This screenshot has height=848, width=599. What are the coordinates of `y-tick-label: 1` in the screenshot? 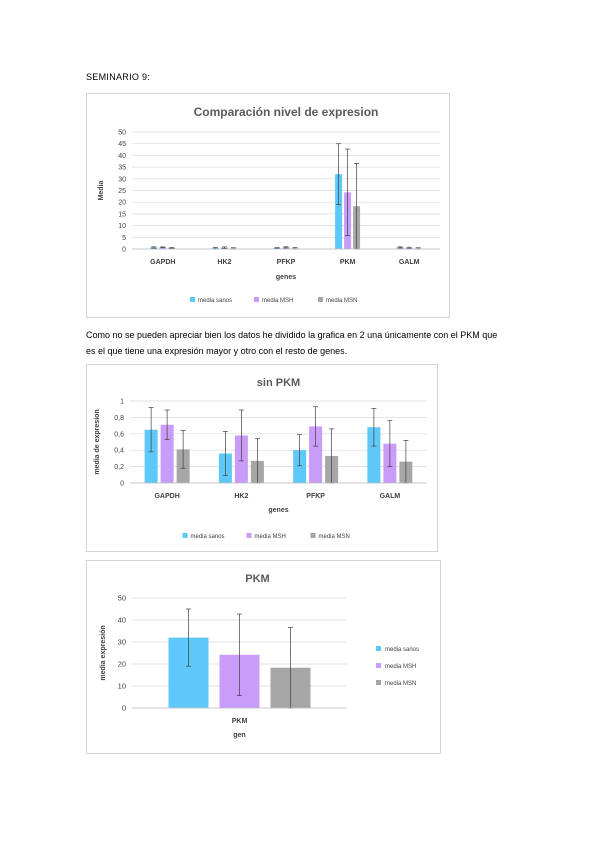 It's located at (122, 402).